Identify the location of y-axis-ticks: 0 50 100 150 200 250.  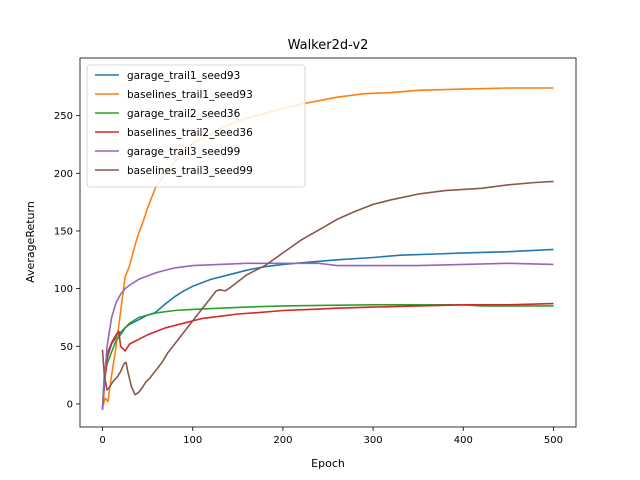
(67, 260).